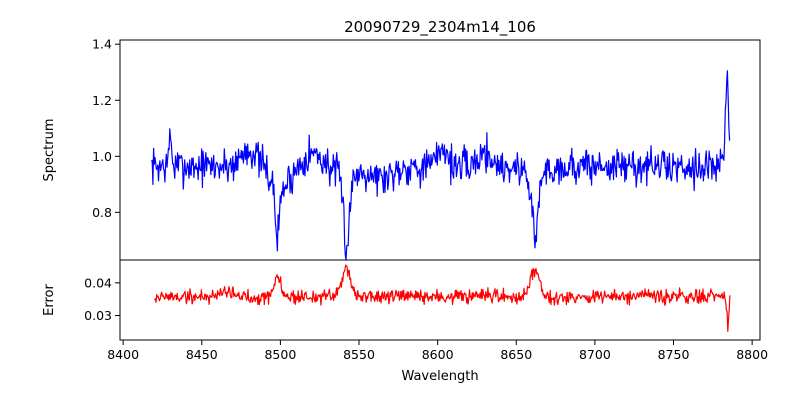 The image size is (800, 400). I want to click on x-axis-ticks: 8400 8450 8500 8550 8600 8650 8700 8750 8800, so click(437, 351).